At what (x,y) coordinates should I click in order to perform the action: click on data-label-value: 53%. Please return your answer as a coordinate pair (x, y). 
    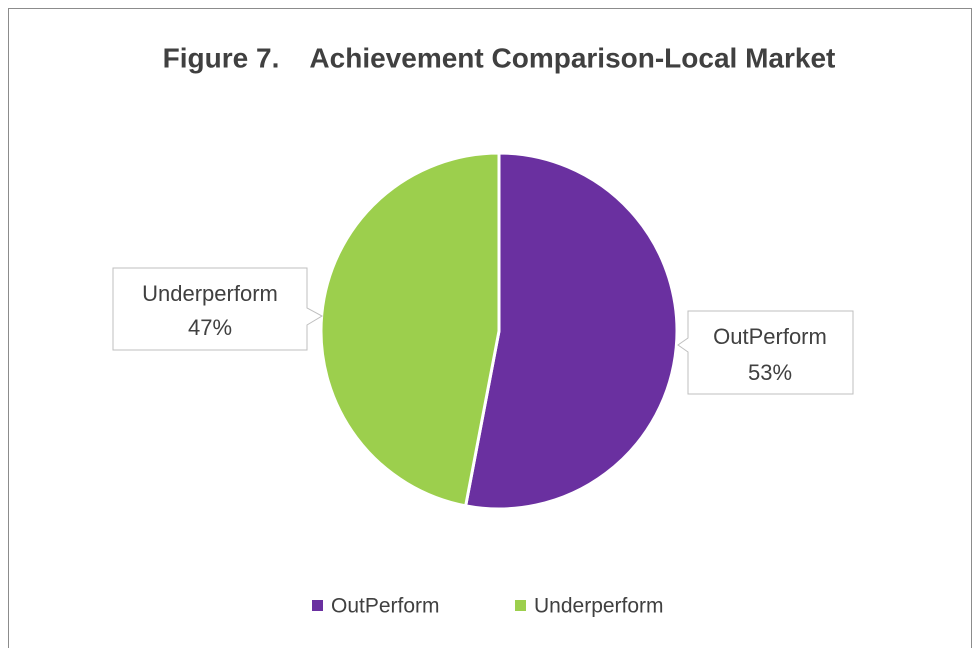
    Looking at the image, I should click on (770, 372).